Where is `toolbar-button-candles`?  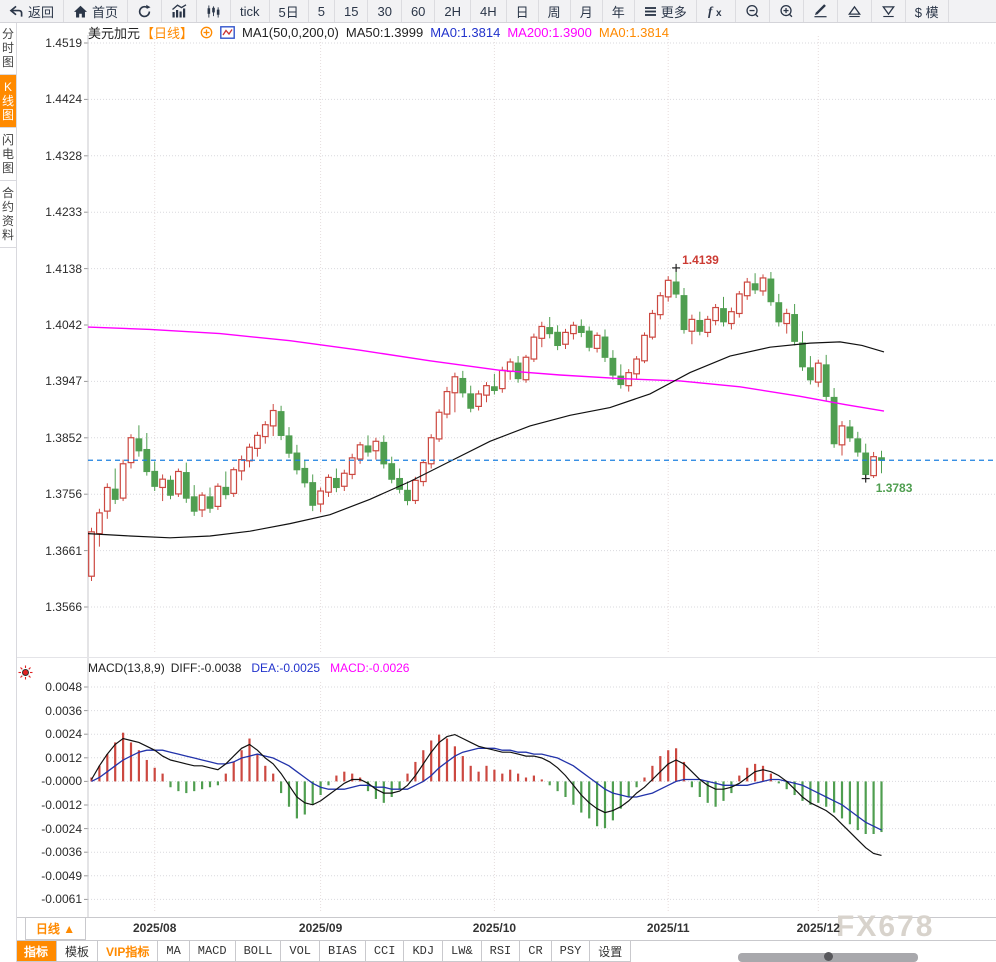 toolbar-button-candles is located at coordinates (214, 11).